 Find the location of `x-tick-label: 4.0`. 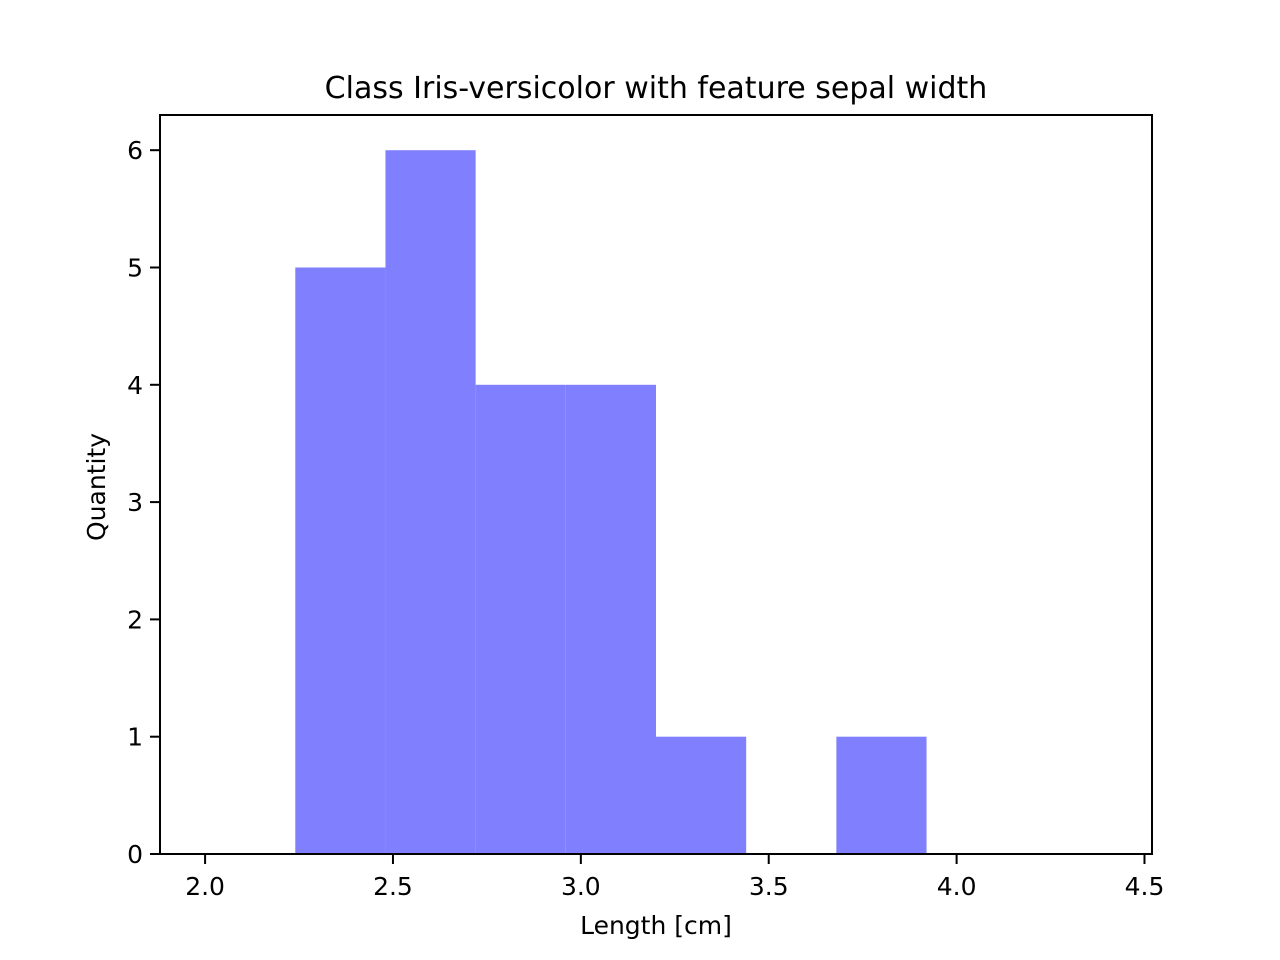

x-tick-label: 4.0 is located at coordinates (957, 886).